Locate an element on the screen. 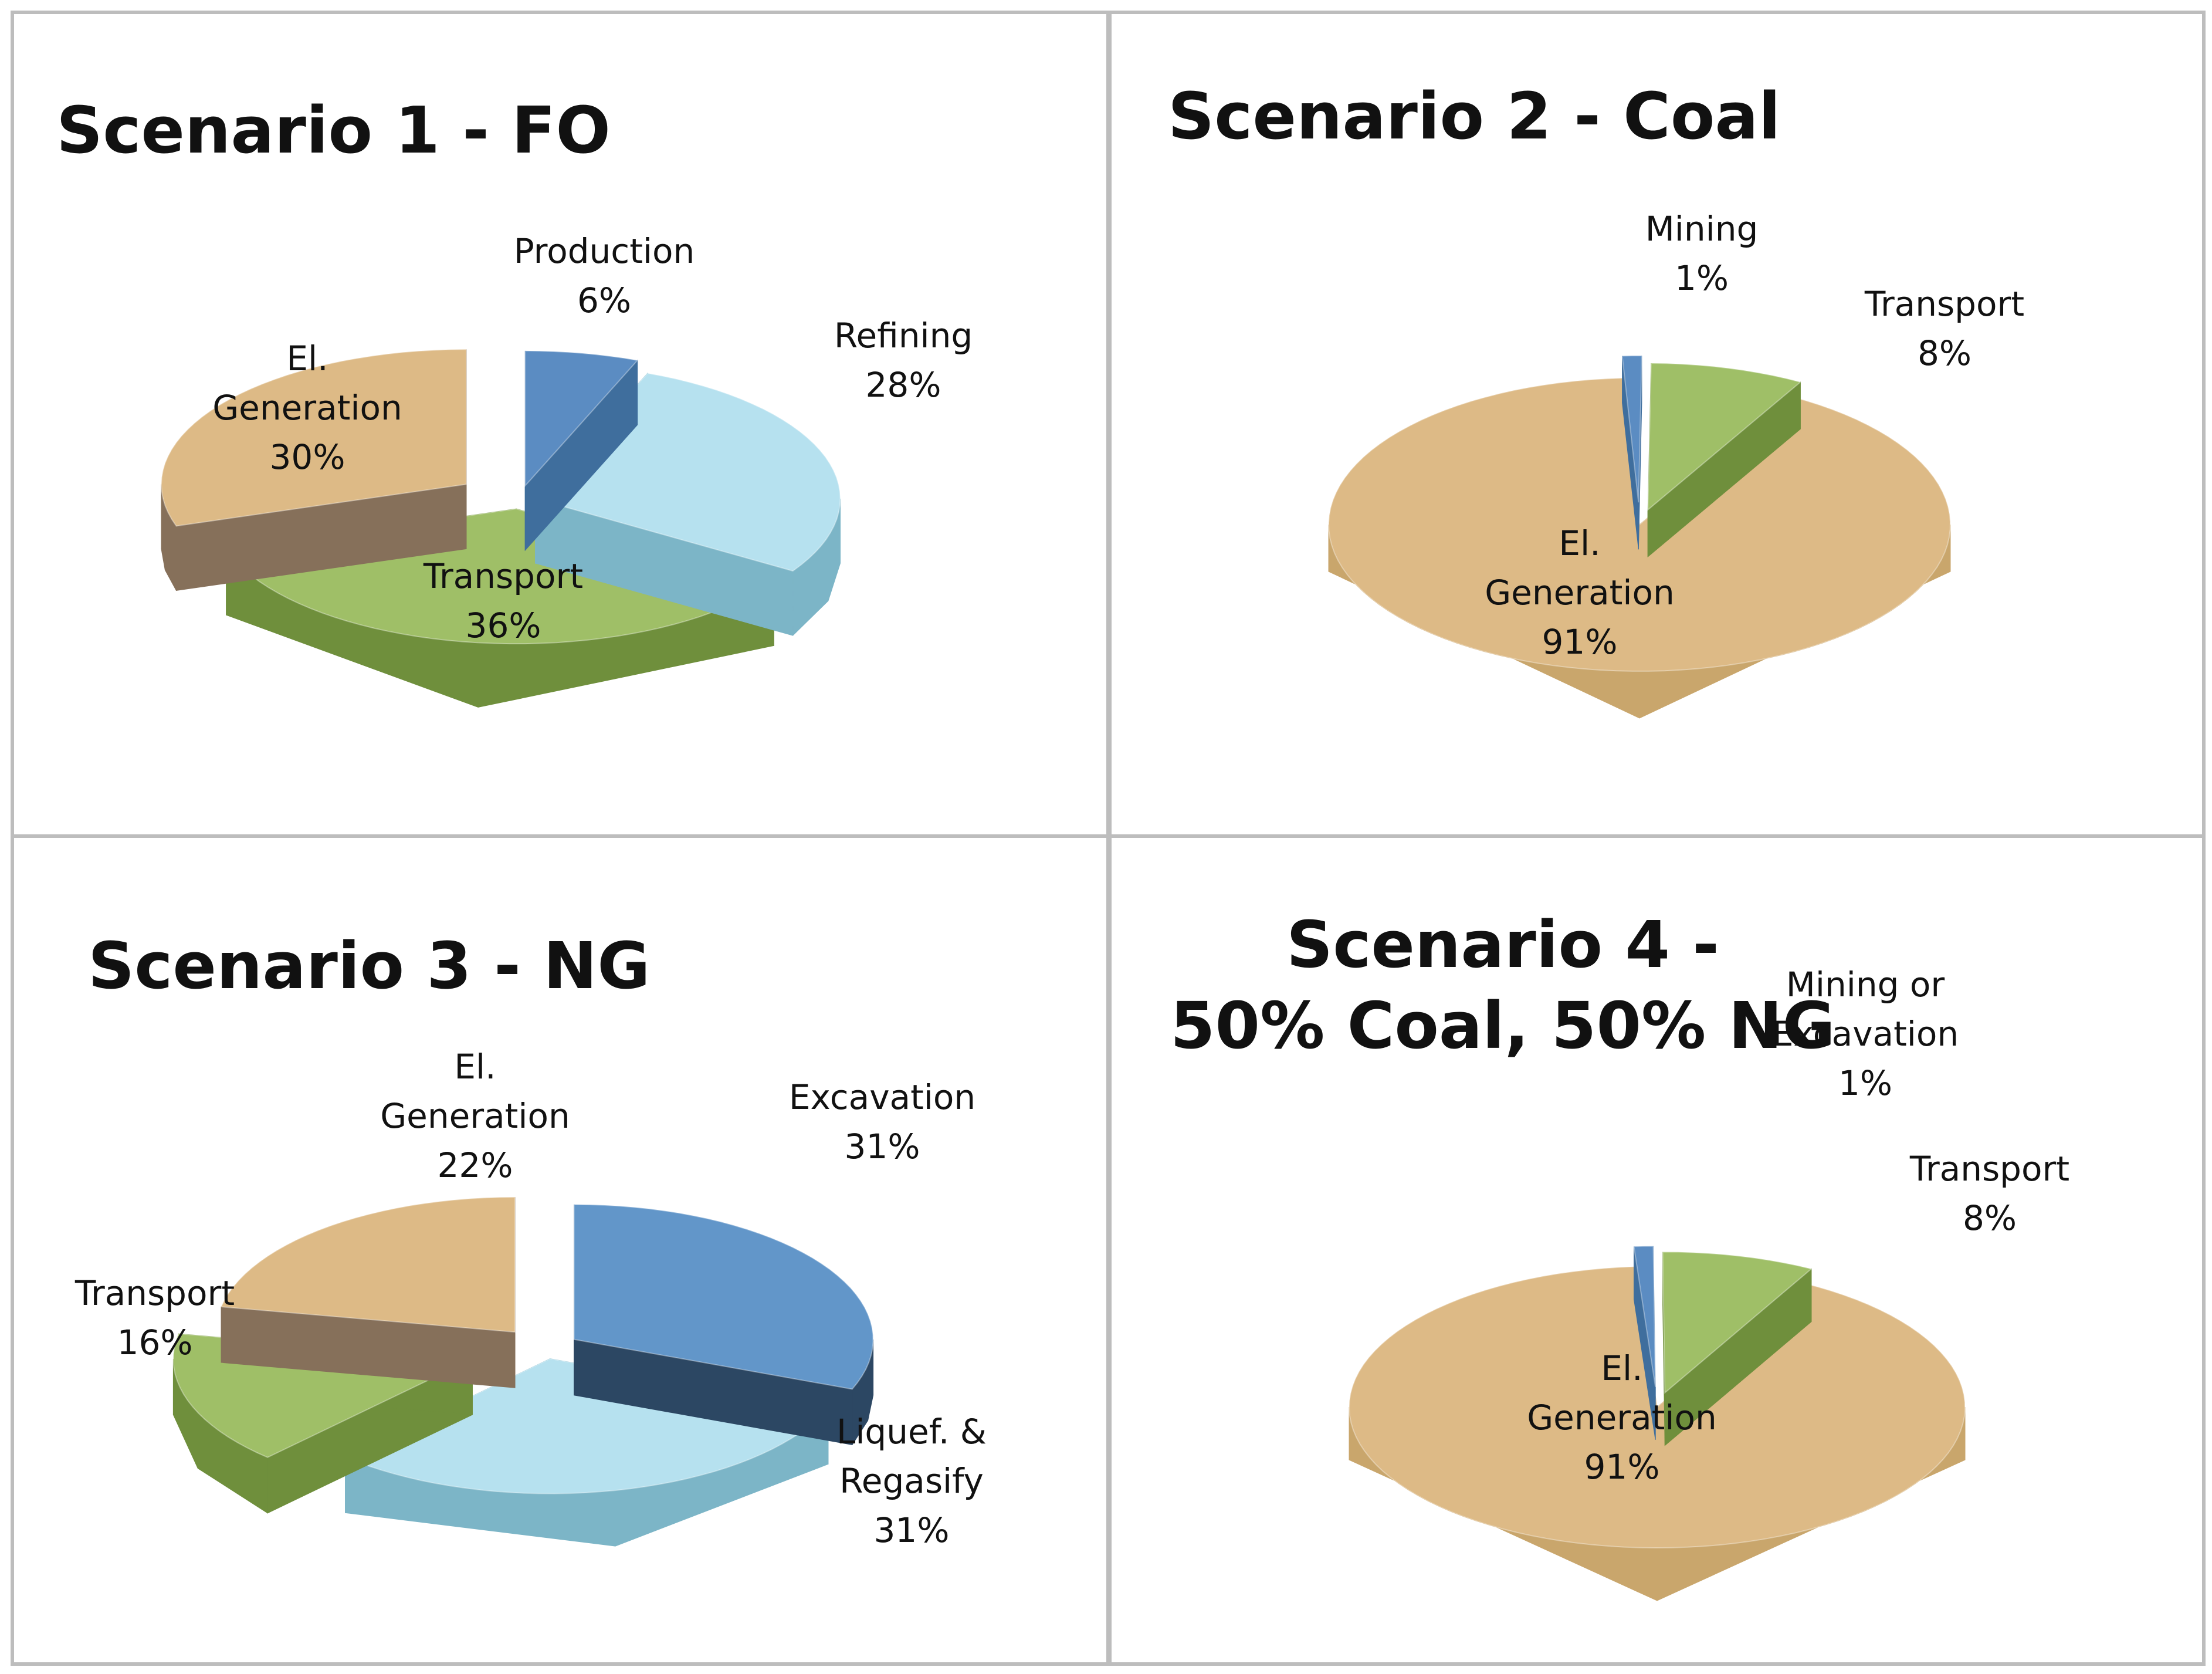 The width and height of the screenshot is (2212, 1674). chart-title-3: Scenario 3 - NG is located at coordinates (369, 965).